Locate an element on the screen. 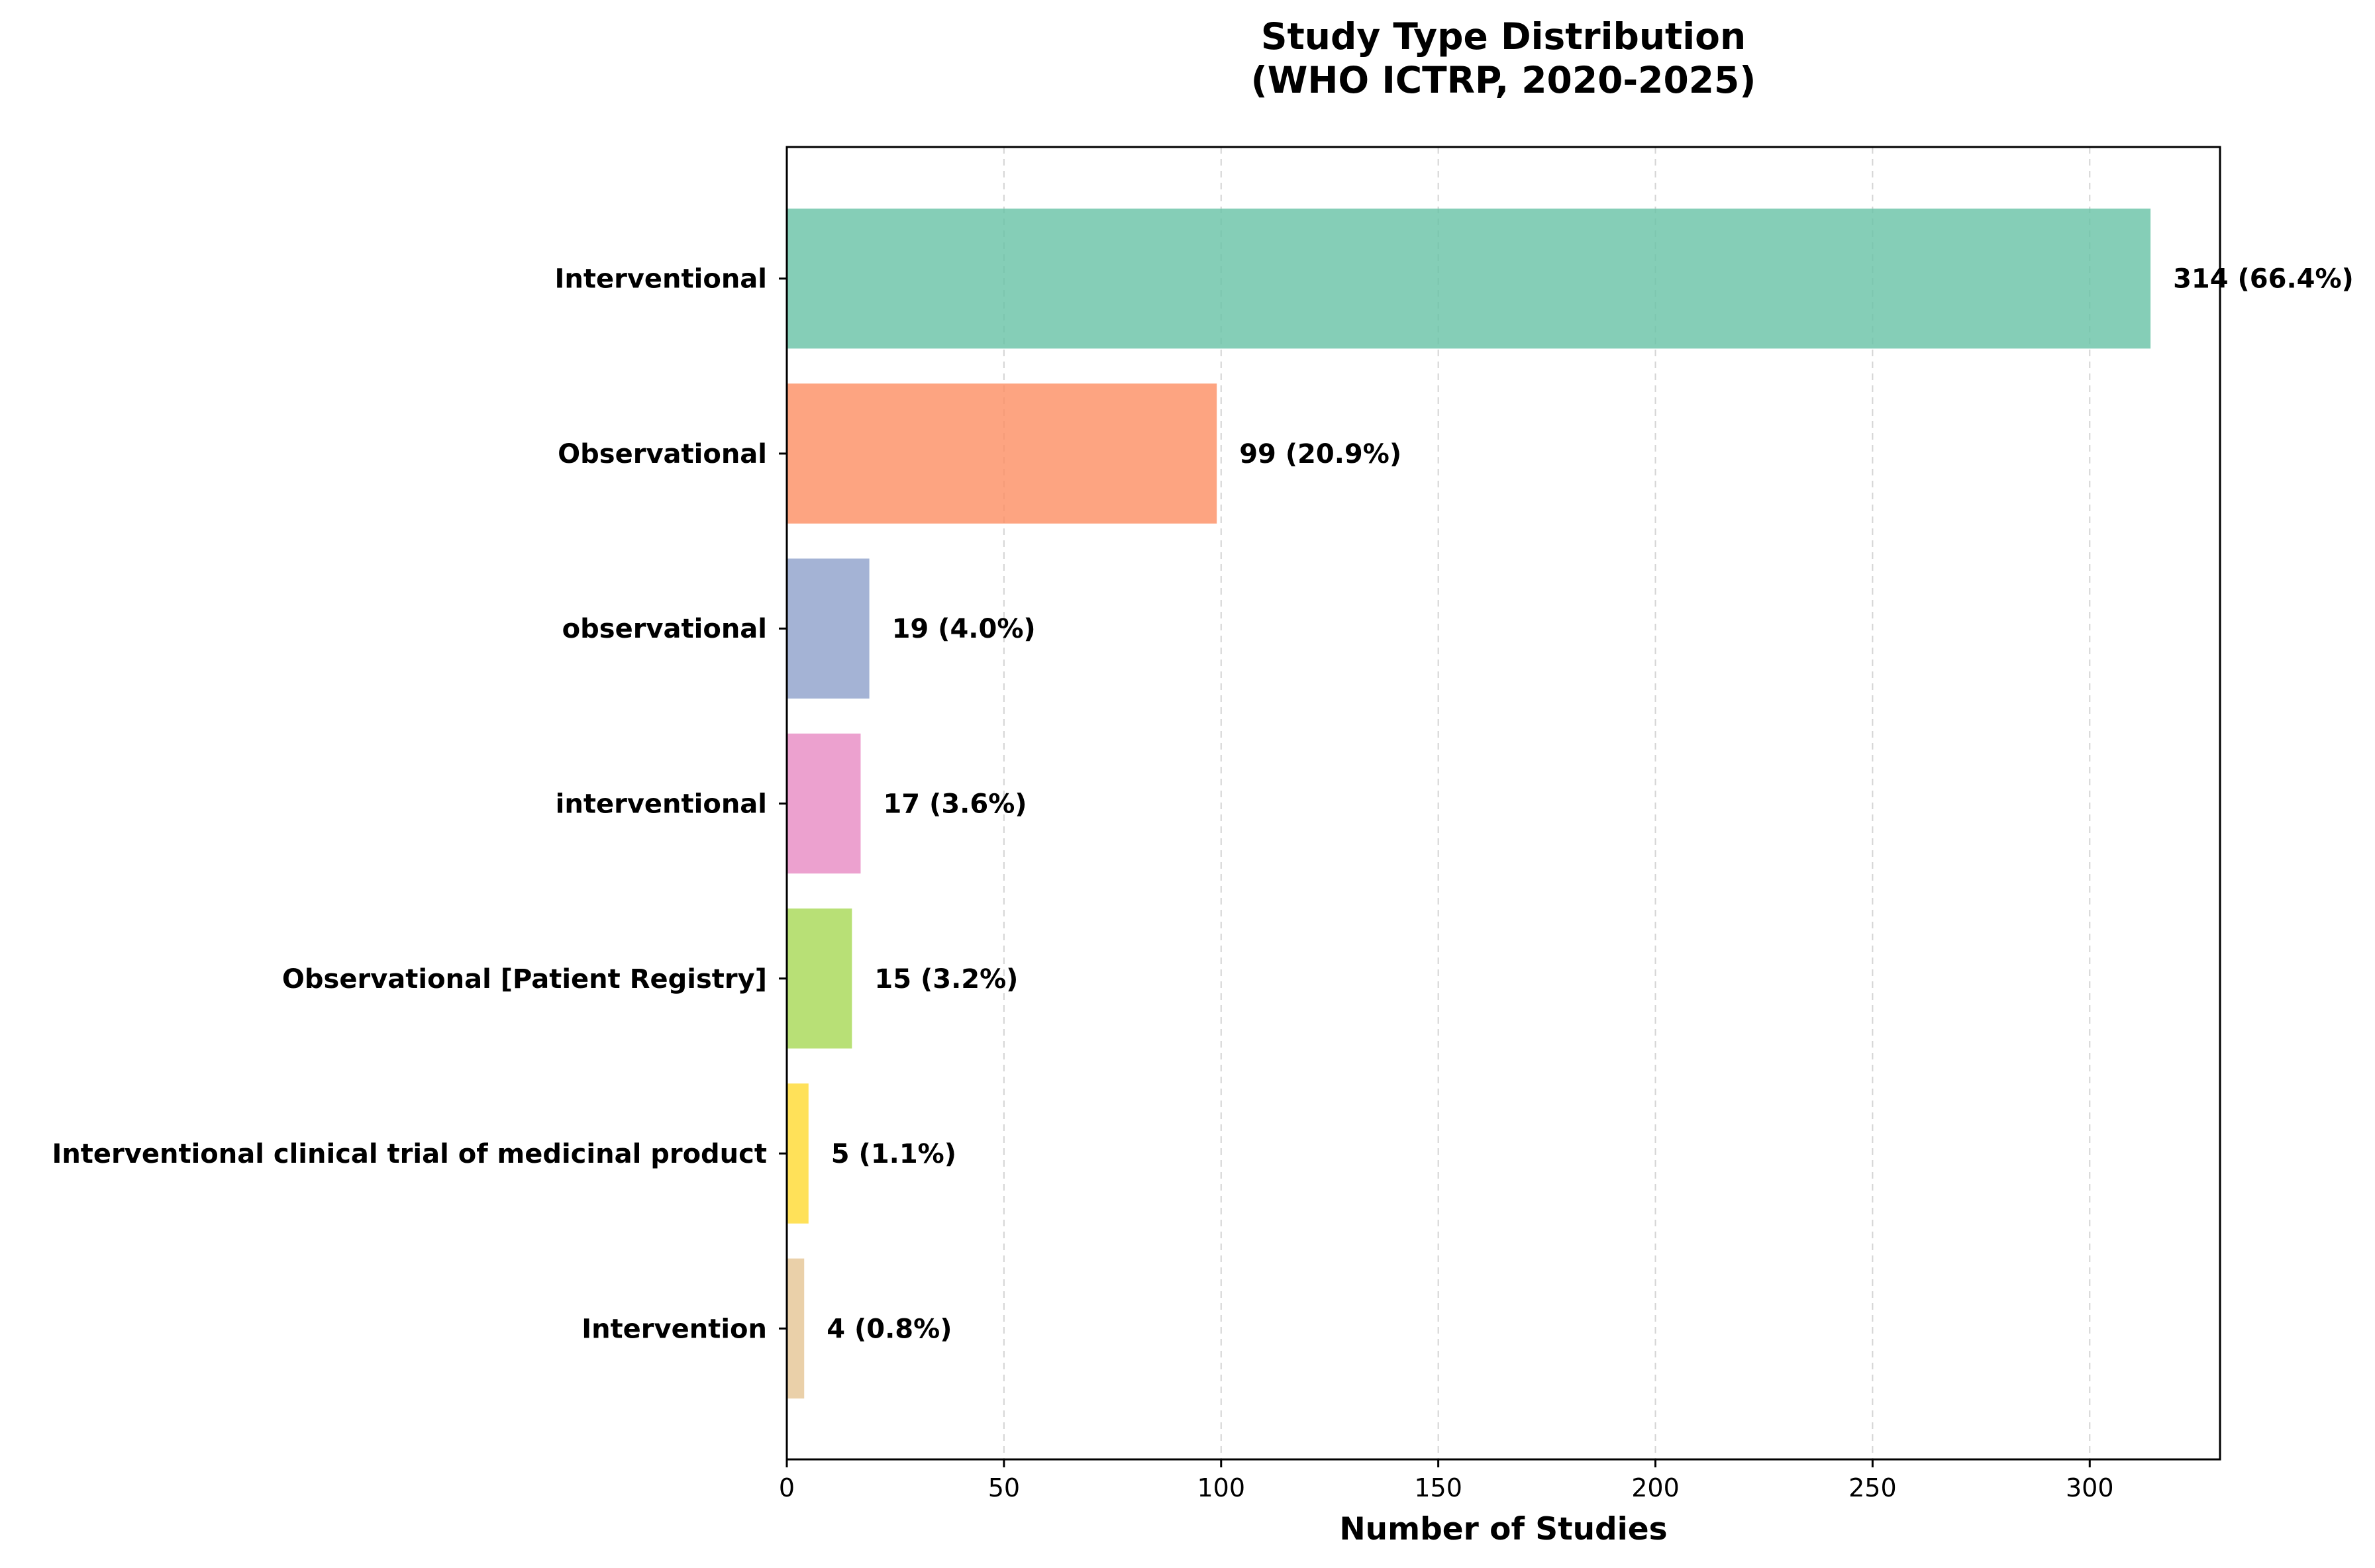  x-tick-label: 100 is located at coordinates (1221, 1487).